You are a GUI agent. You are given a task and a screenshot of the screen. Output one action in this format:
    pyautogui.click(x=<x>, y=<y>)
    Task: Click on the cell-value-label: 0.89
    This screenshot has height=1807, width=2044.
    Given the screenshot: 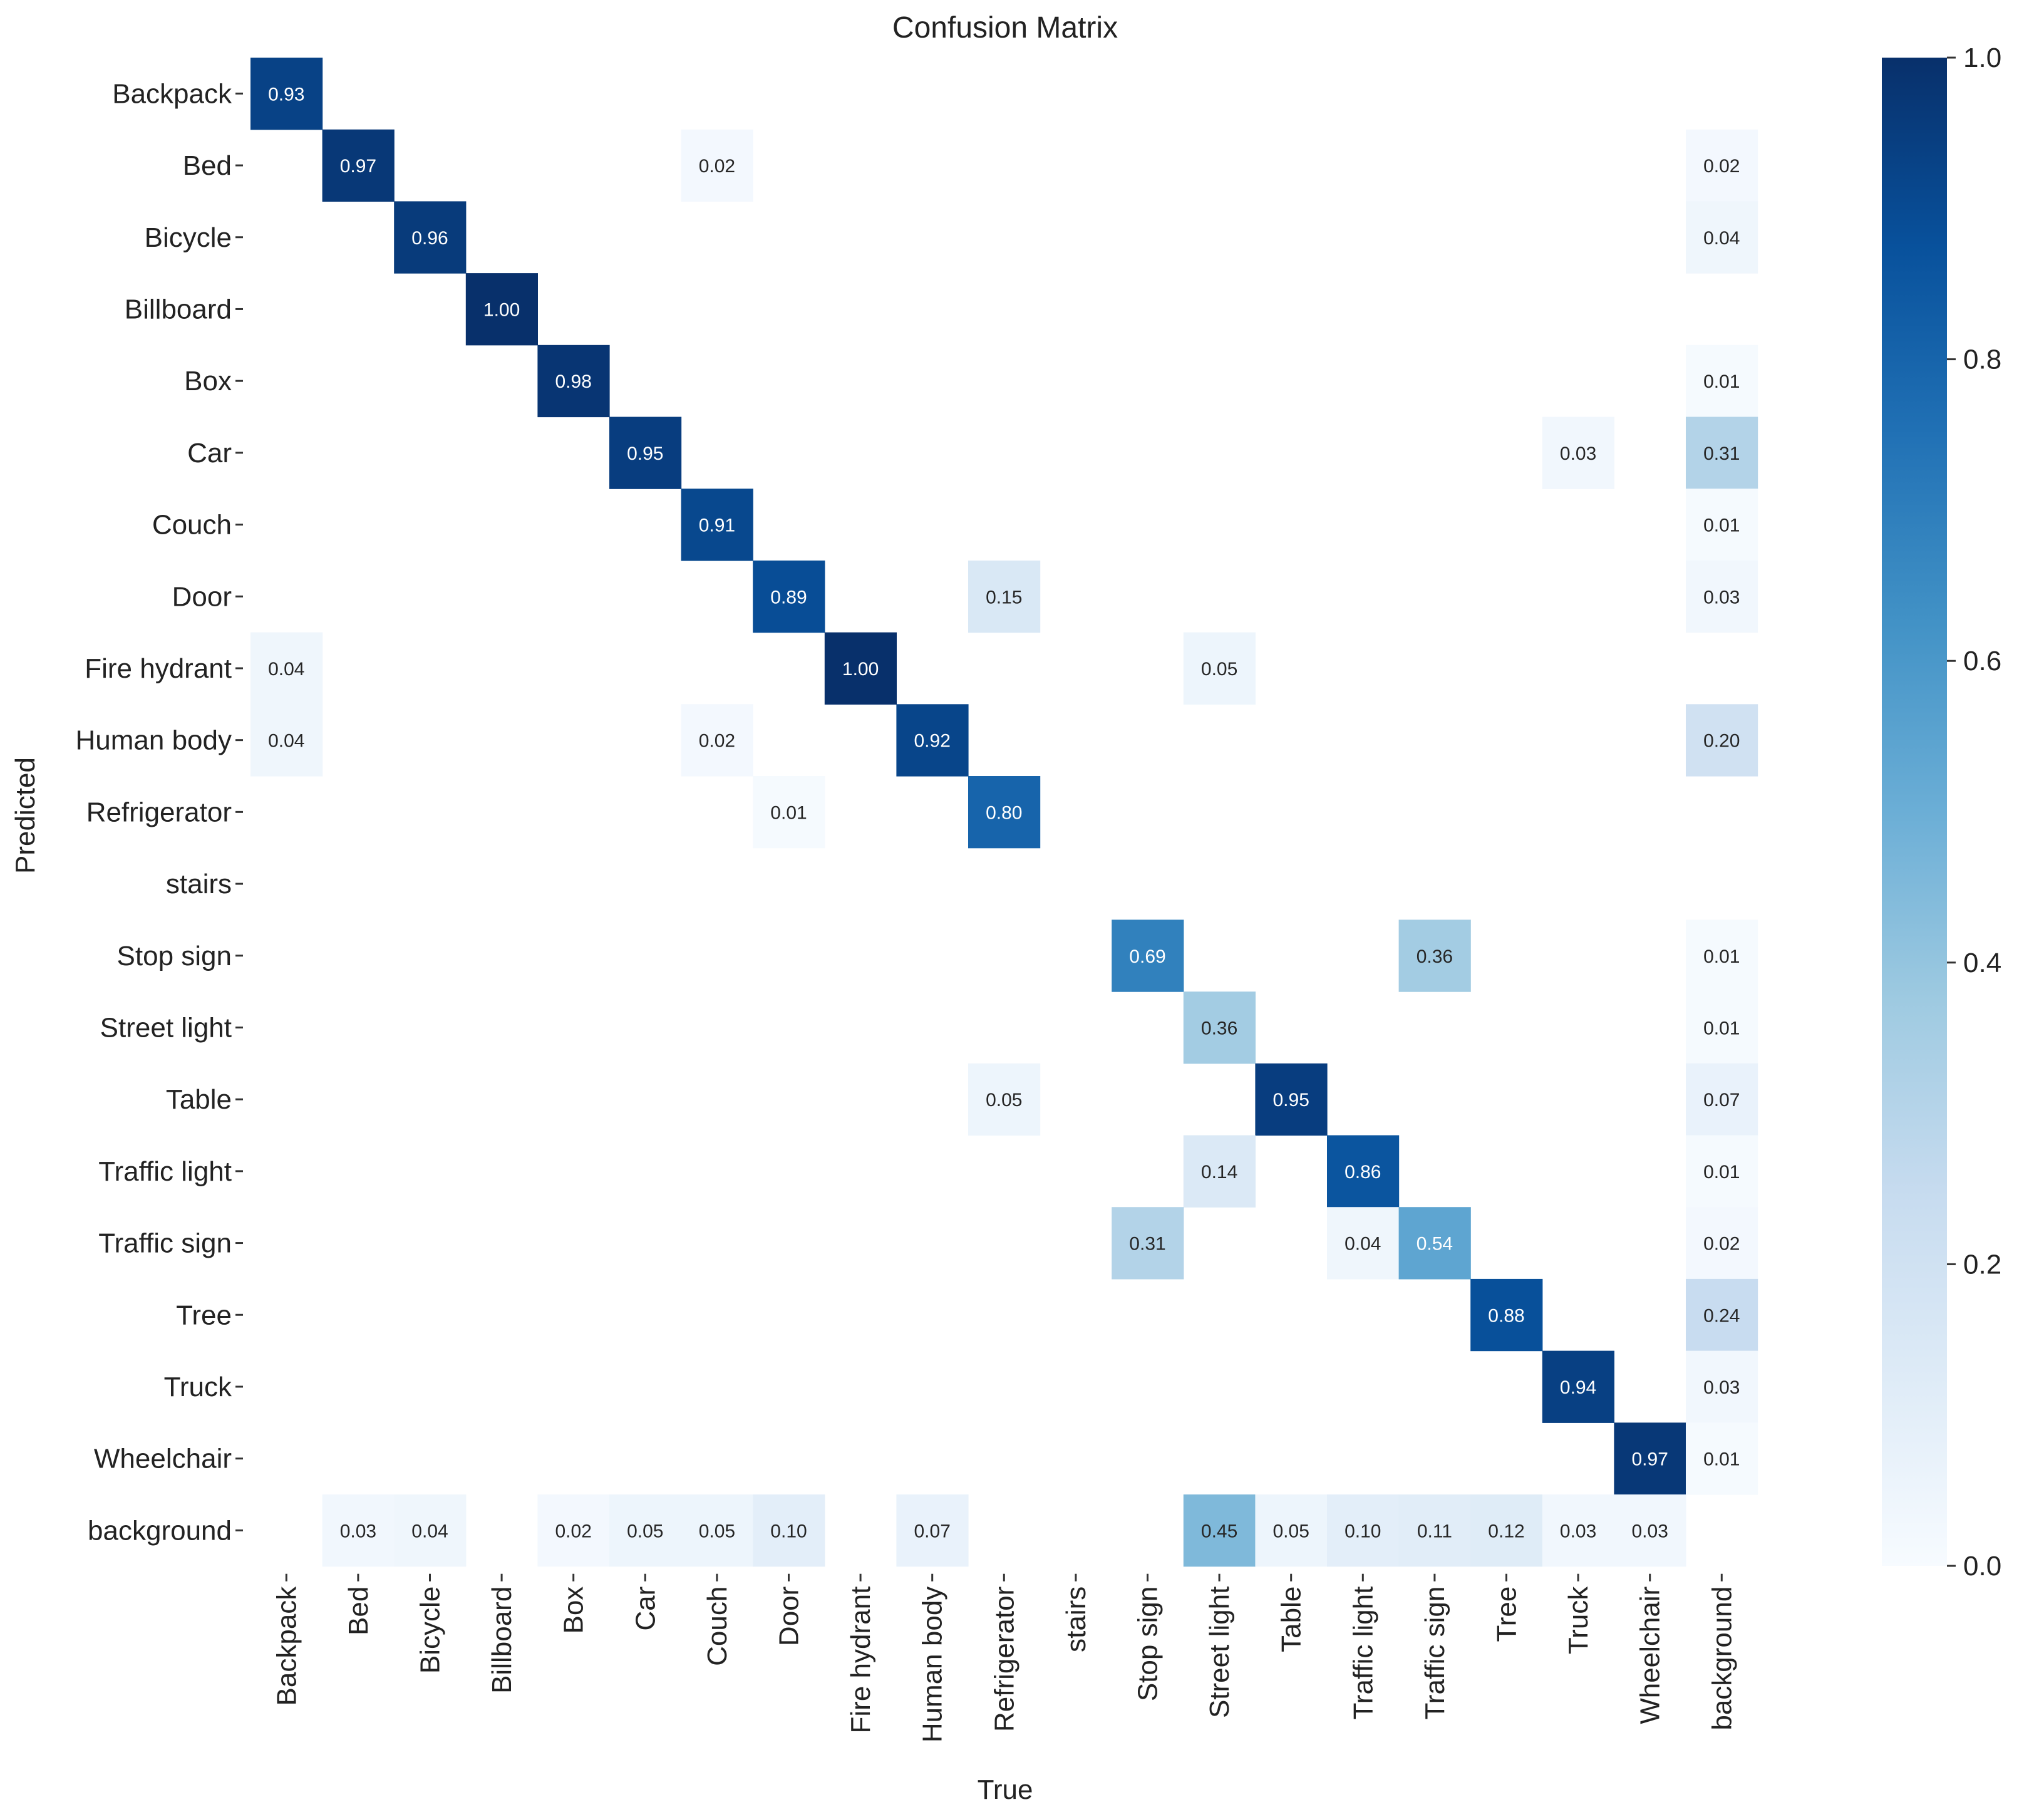 What is the action you would take?
    pyautogui.click(x=788, y=597)
    